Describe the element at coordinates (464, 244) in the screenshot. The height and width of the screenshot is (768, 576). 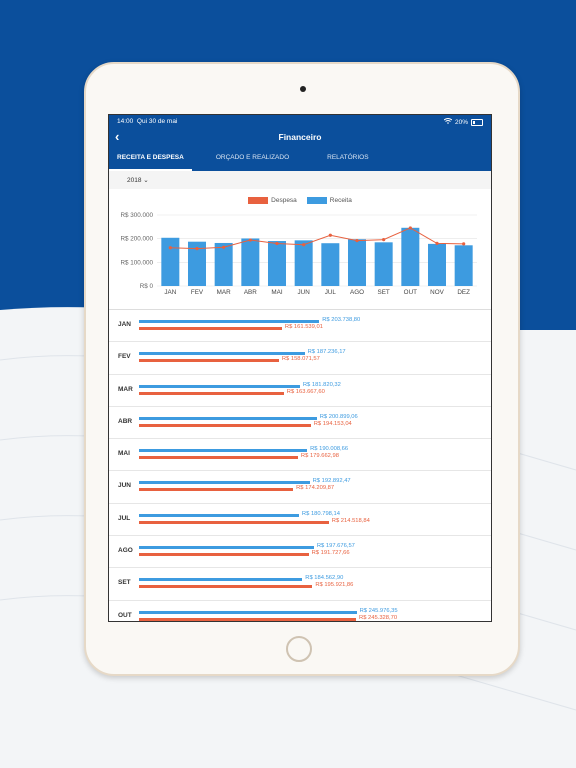
I see `point-despesa-dez` at that location.